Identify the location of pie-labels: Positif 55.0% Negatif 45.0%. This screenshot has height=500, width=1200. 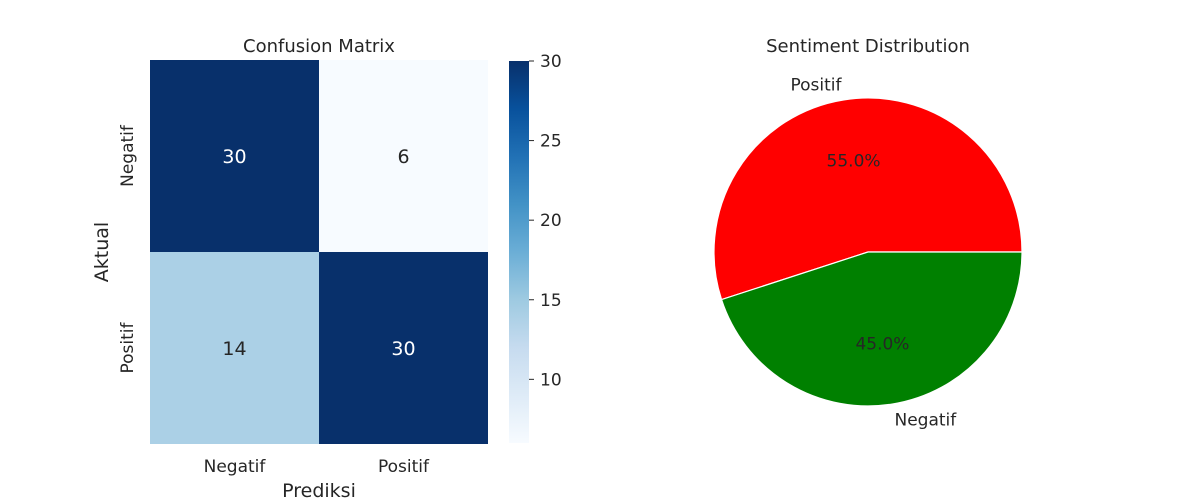
(874, 253).